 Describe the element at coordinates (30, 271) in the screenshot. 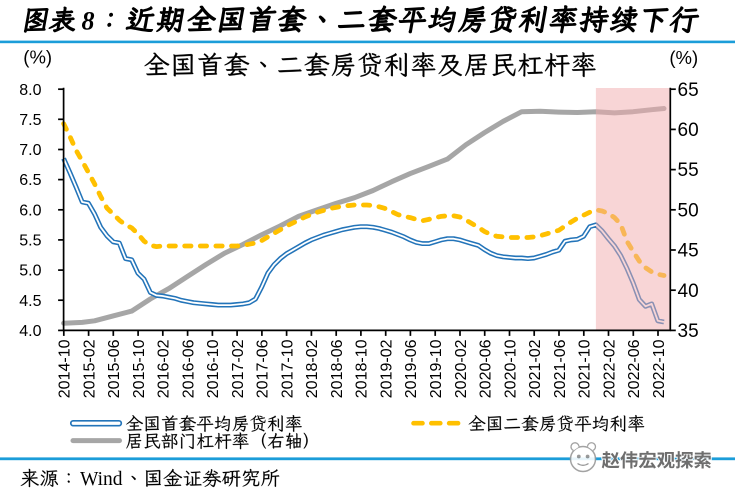

I see `left-axis-tick-label: 5.0` at that location.